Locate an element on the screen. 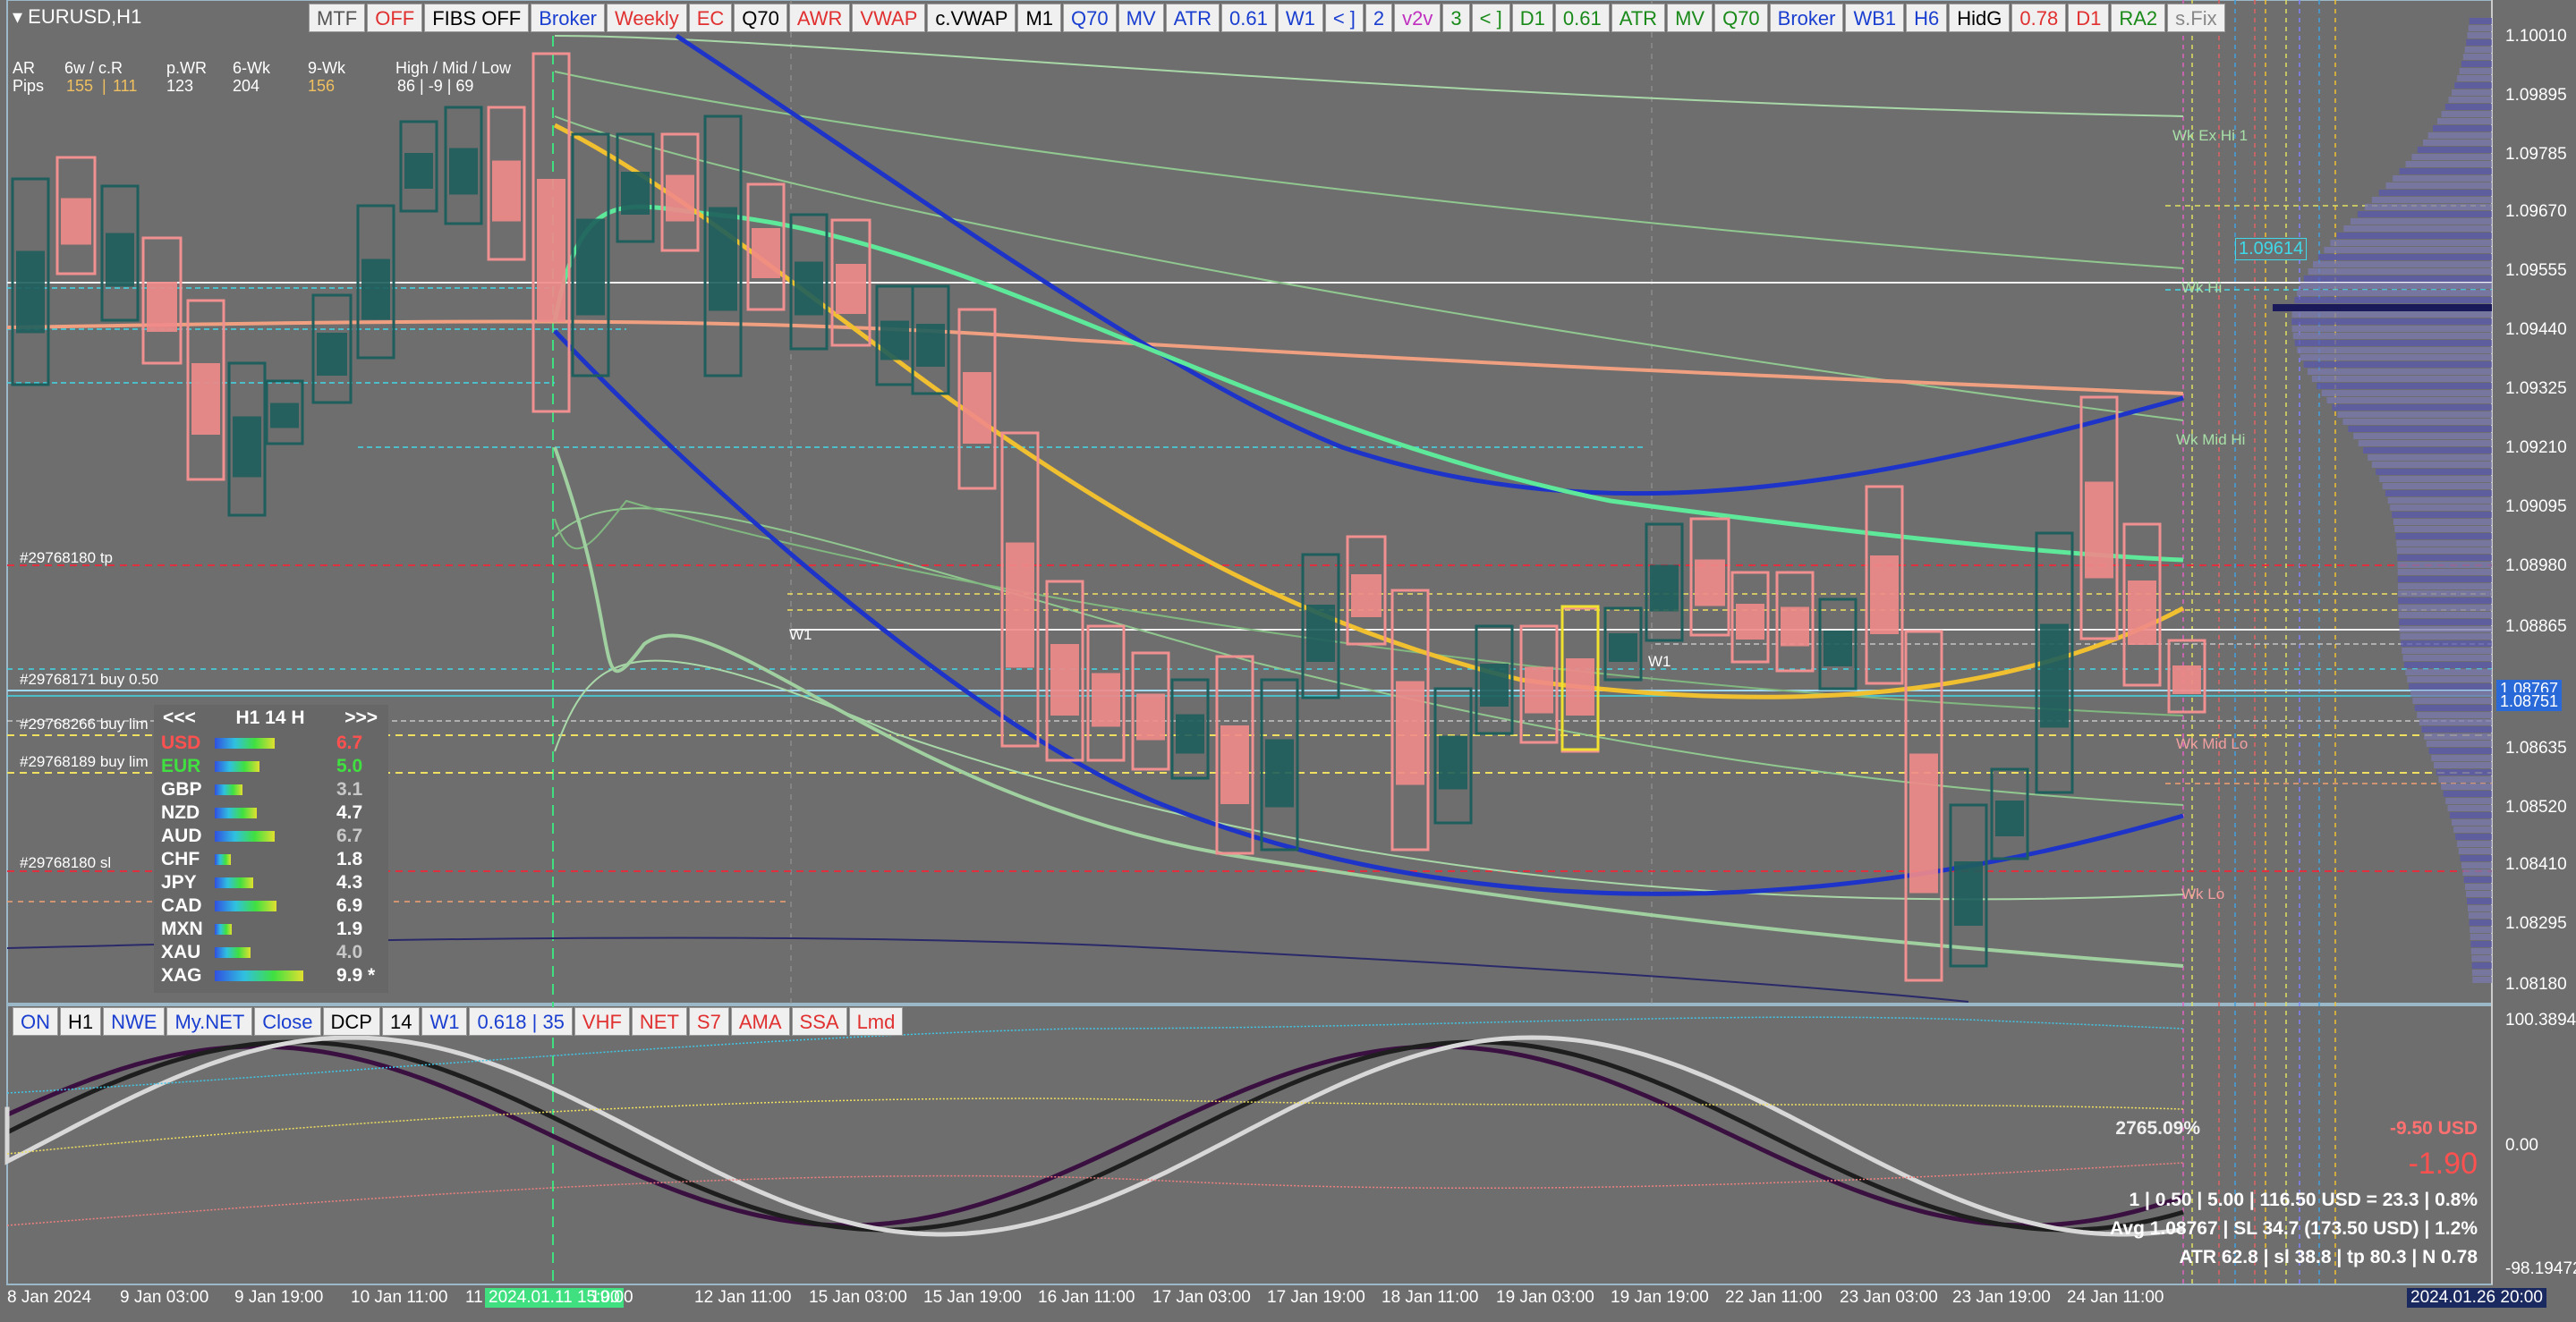  toolbar-button-31: D1 is located at coordinates (2089, 18).